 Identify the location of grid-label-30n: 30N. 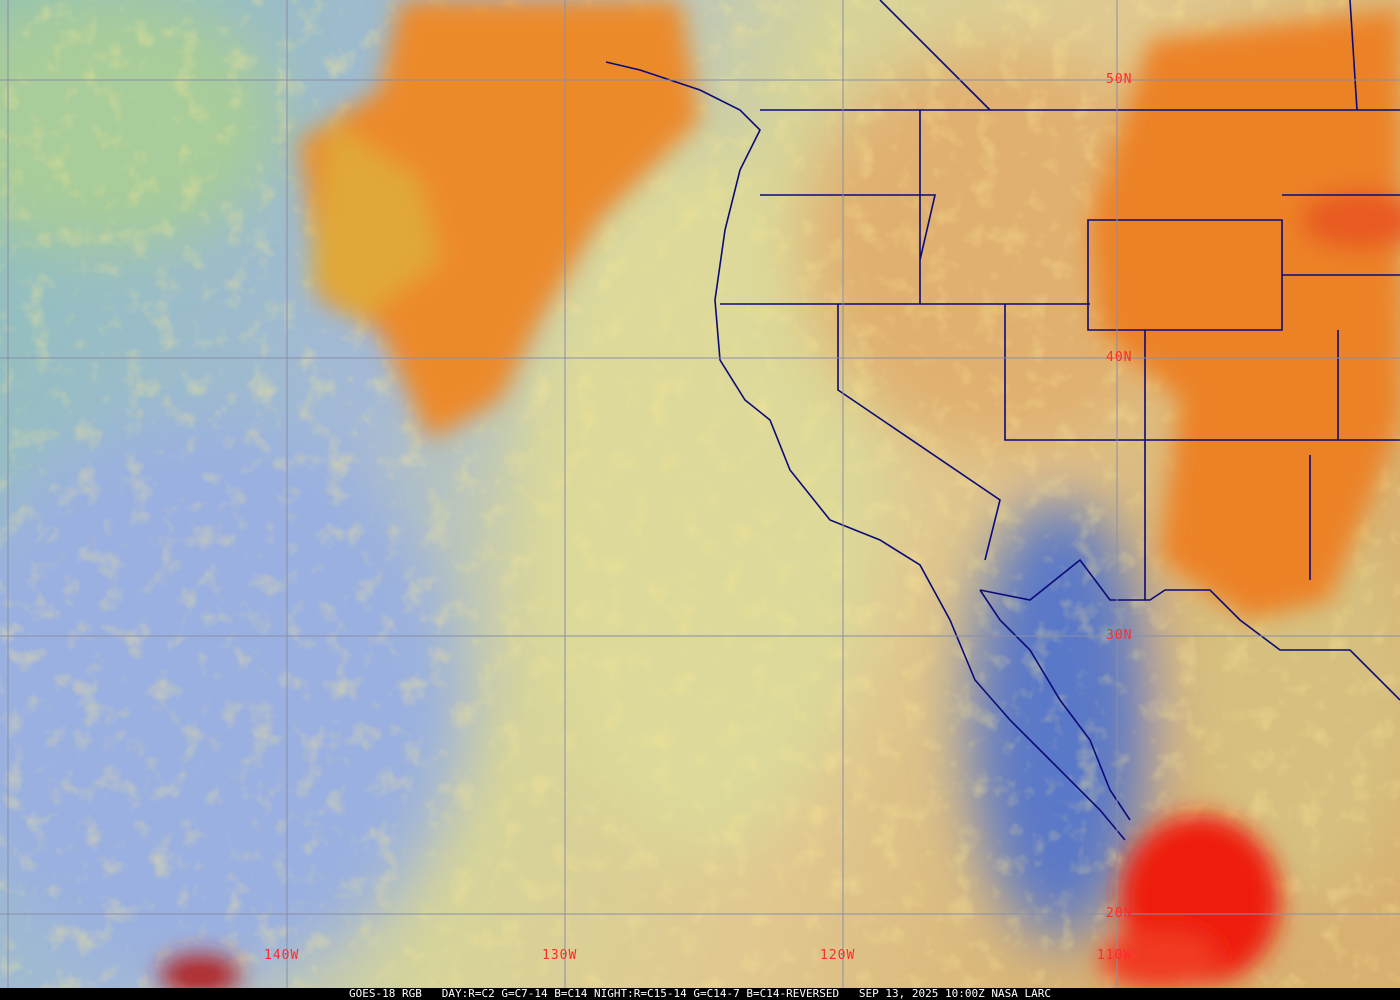
(1119, 635).